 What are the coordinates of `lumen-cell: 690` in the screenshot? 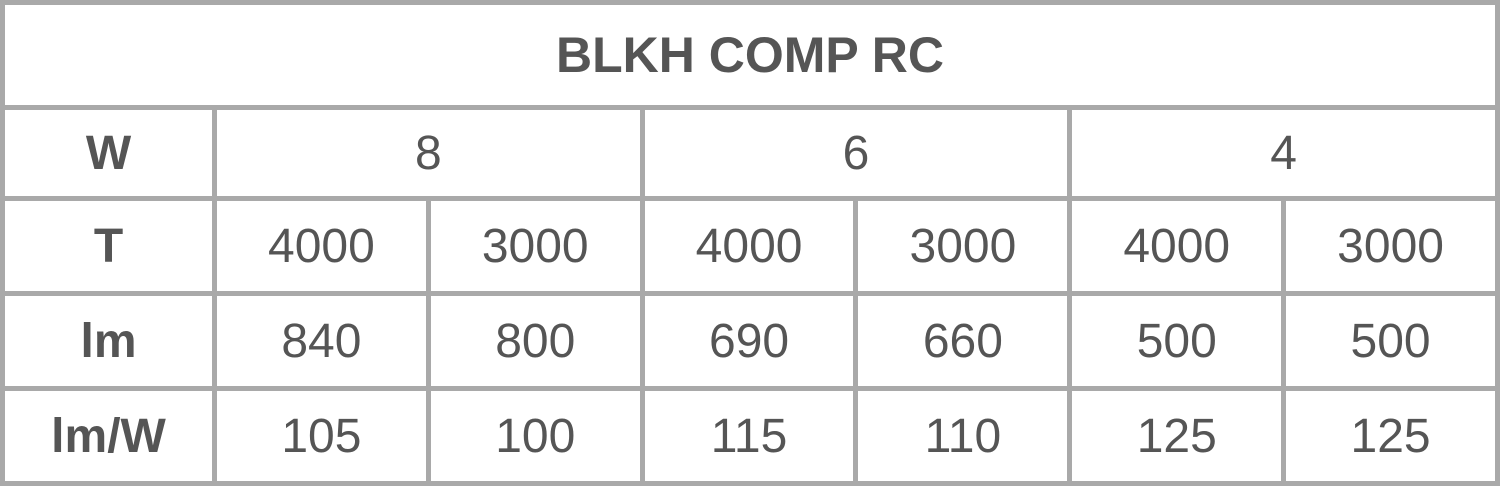 It's located at (749, 341).